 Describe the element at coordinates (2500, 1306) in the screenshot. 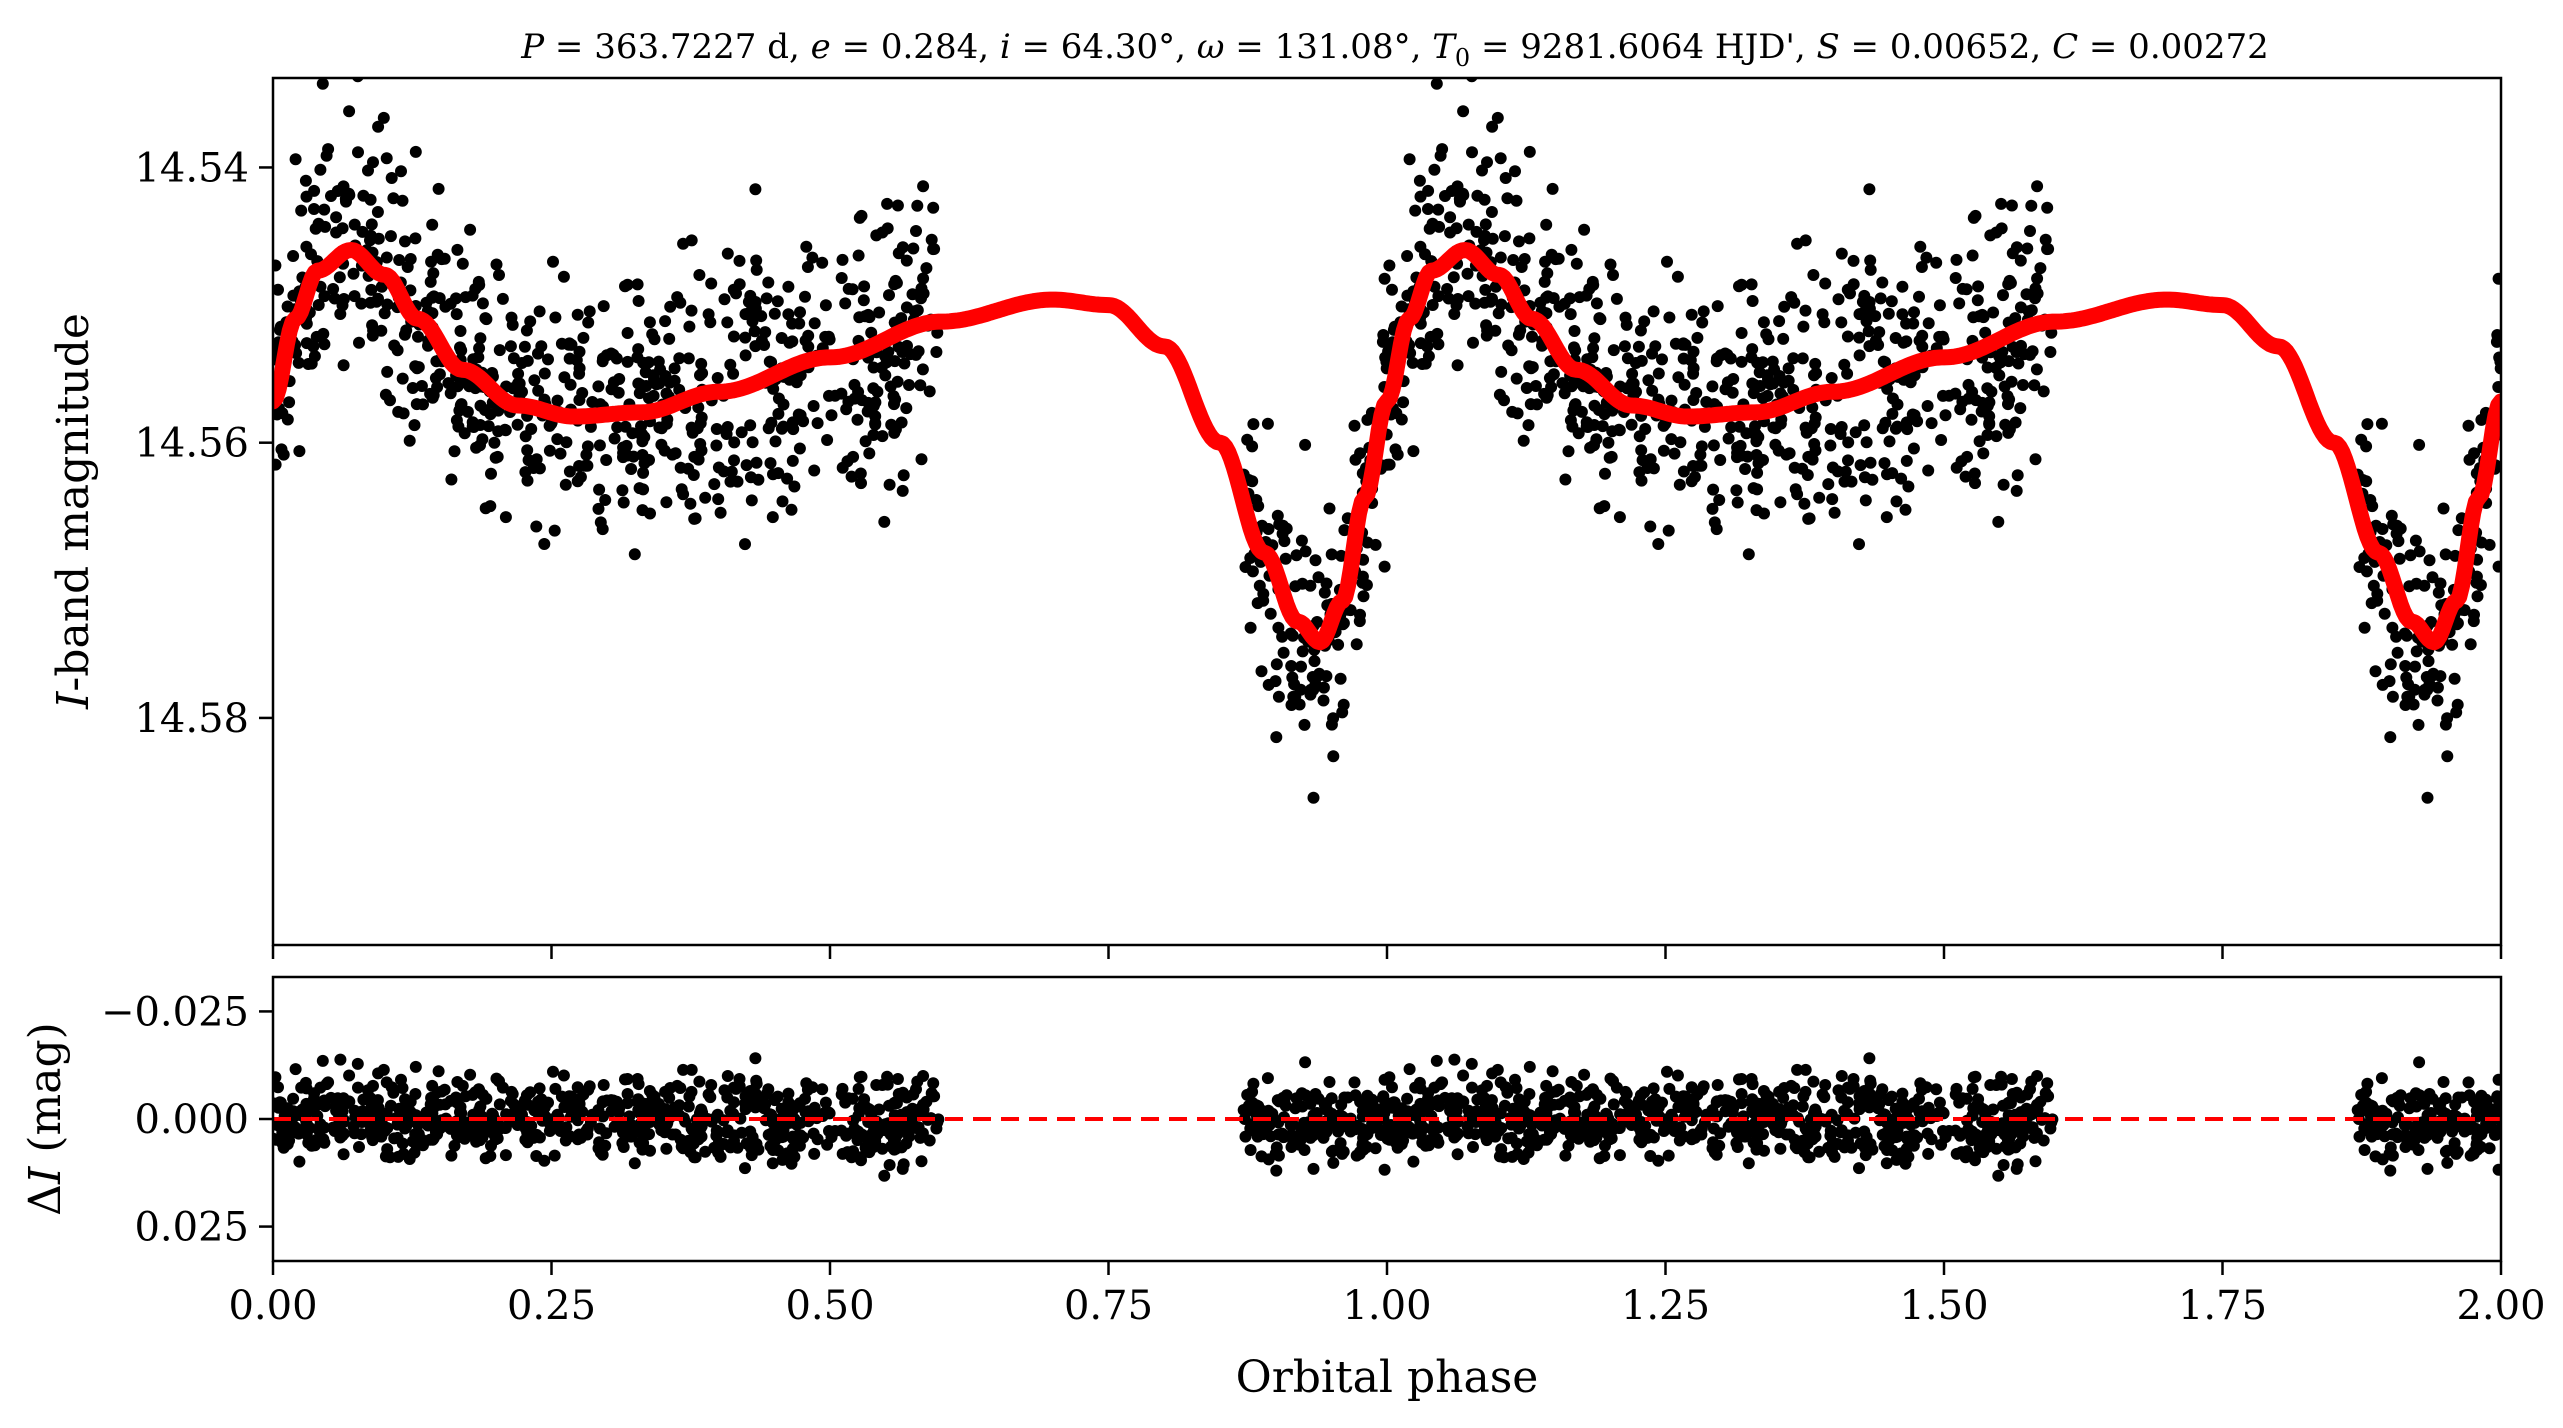

I see `bottom-x-tick-label: 2.00` at that location.